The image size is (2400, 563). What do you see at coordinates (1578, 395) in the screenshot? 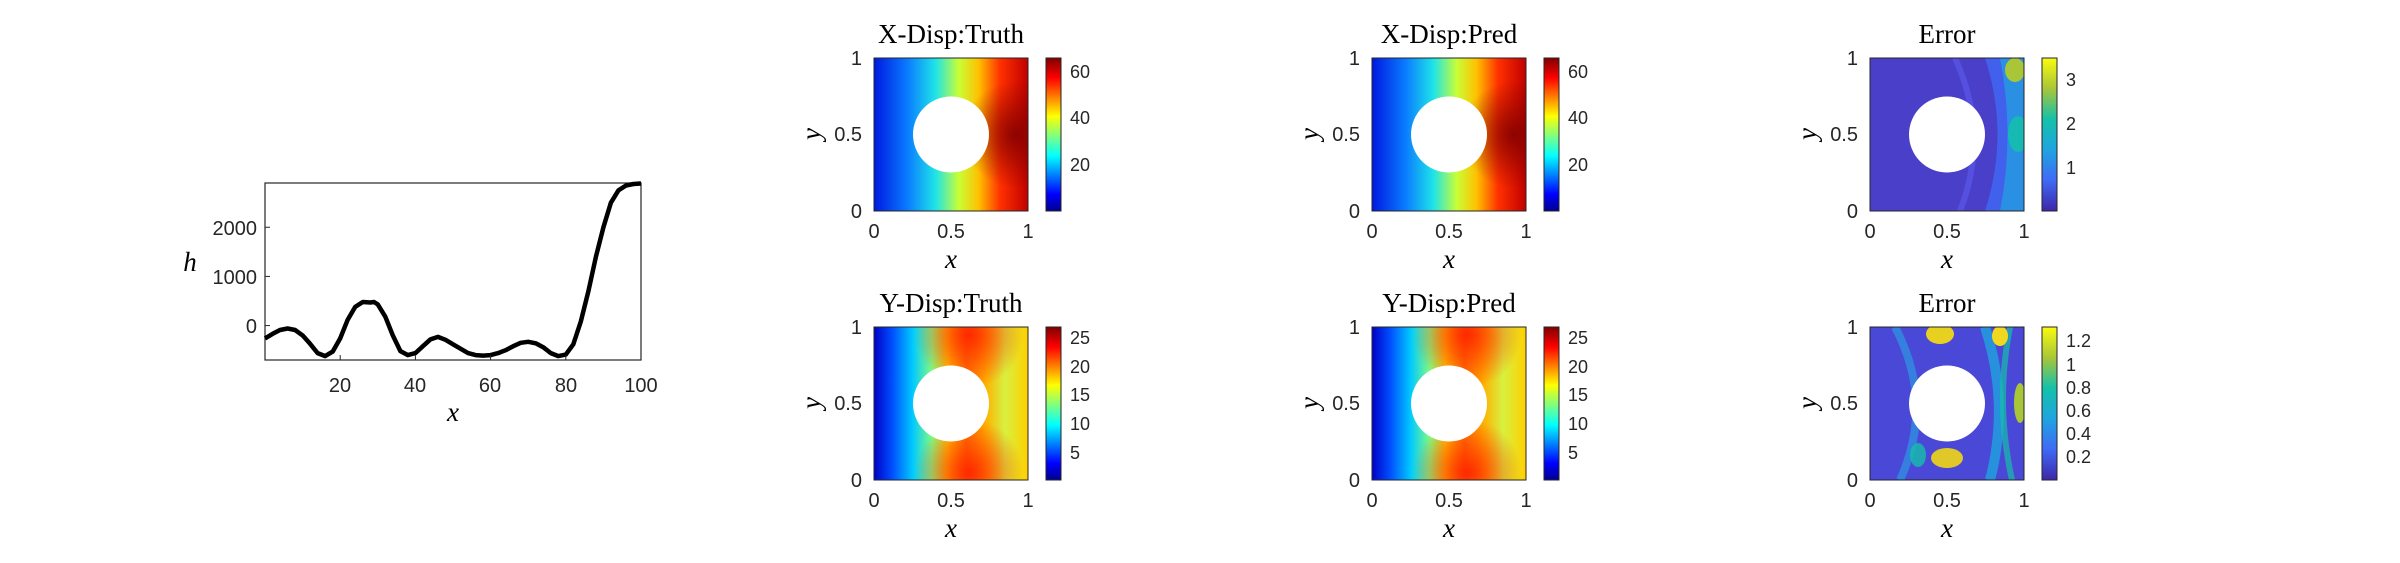
I see `colorbar-tick-label: 15` at bounding box center [1578, 395].